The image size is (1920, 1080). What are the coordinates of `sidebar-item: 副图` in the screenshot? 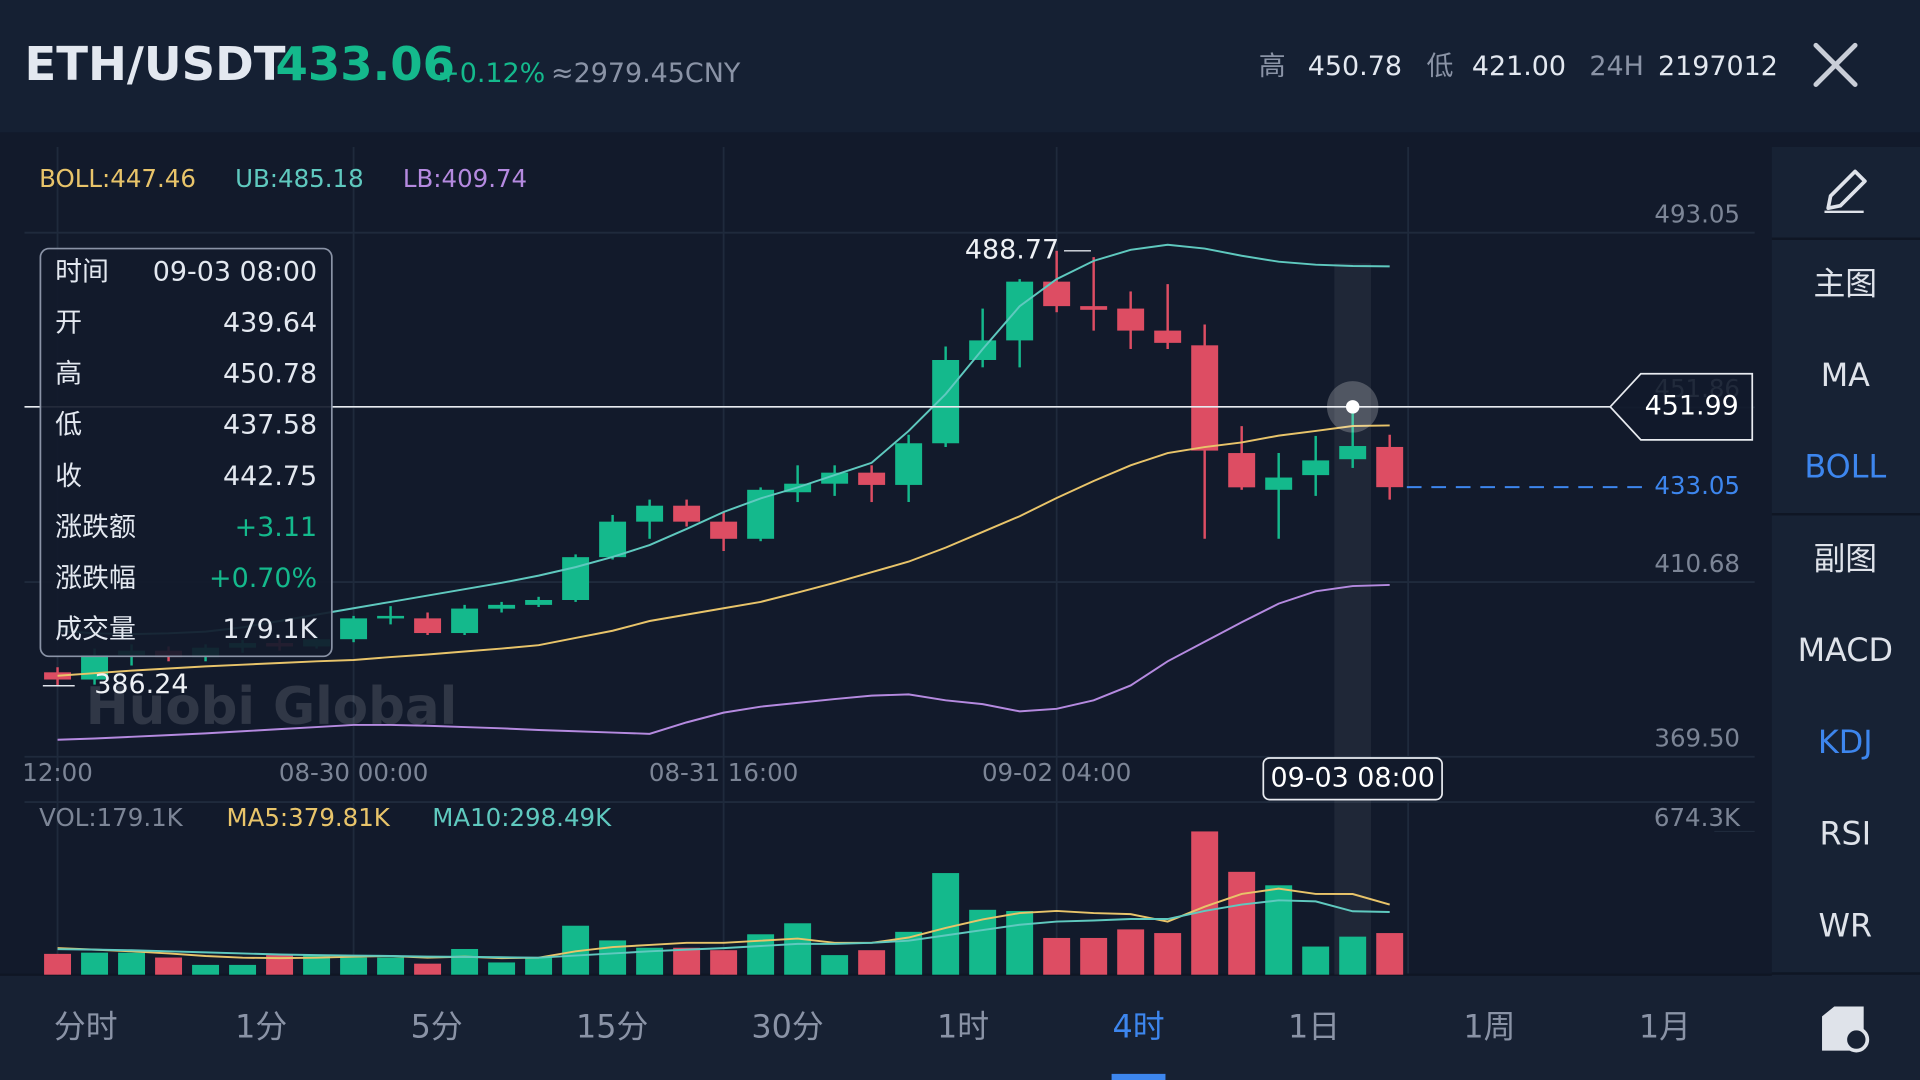 It's located at (1845, 558).